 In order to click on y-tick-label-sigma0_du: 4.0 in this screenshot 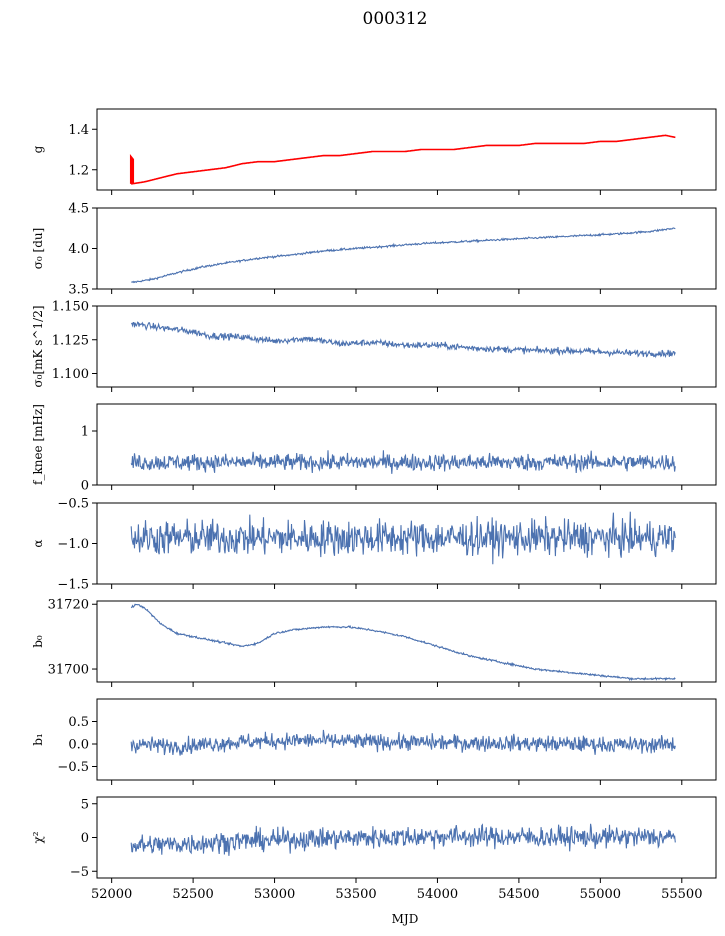, I will do `click(78, 249)`.